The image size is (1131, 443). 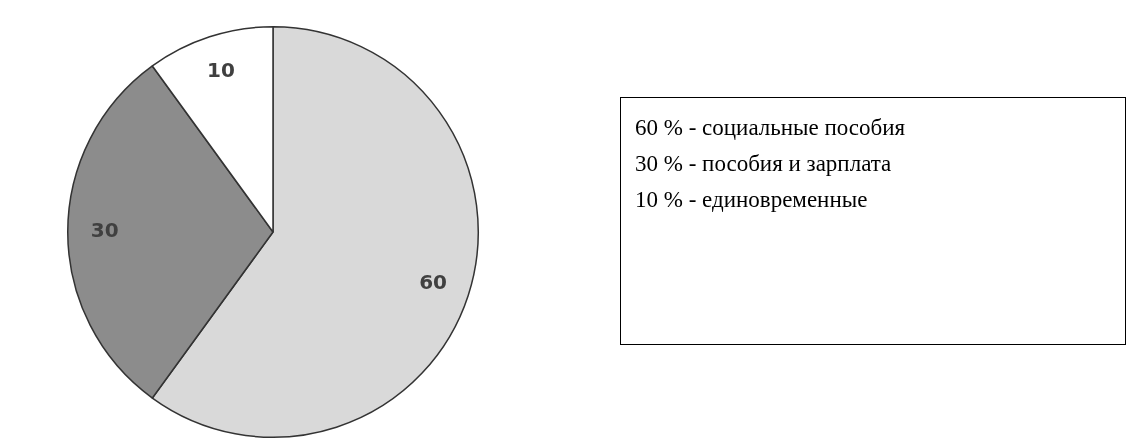 What do you see at coordinates (752, 200) in the screenshot?
I see `text: 10 % - единовременные` at bounding box center [752, 200].